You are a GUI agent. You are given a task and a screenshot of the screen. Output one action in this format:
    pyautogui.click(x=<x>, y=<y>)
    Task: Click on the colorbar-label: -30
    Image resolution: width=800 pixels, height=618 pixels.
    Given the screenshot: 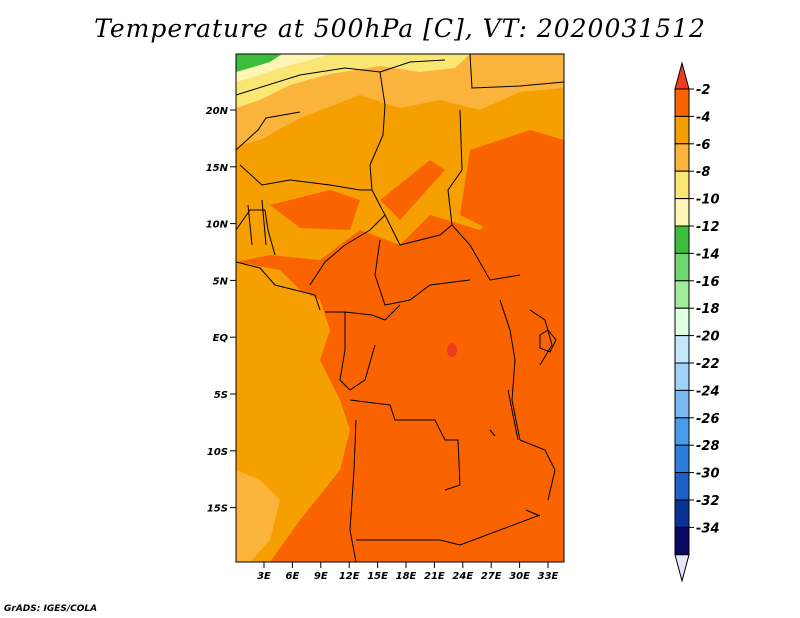 What is the action you would take?
    pyautogui.click(x=708, y=474)
    